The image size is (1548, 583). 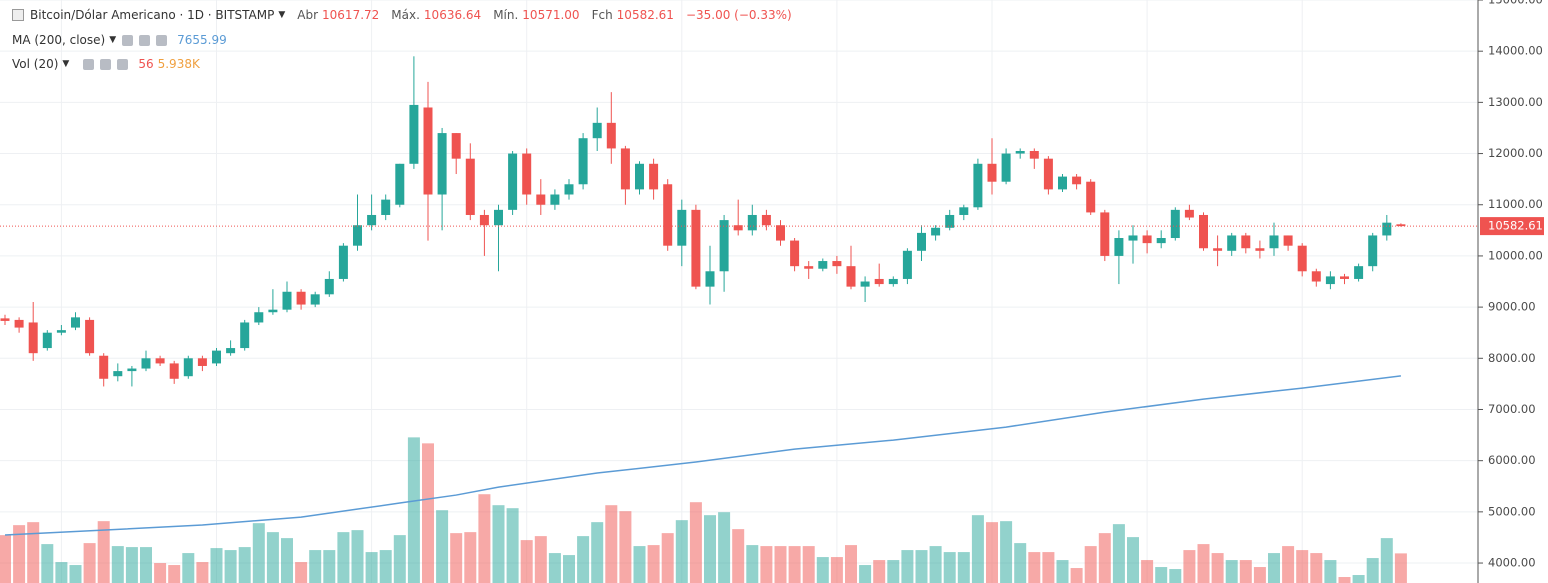 What do you see at coordinates (1512, 358) in the screenshot?
I see `y-tick-label: 8000.00` at bounding box center [1512, 358].